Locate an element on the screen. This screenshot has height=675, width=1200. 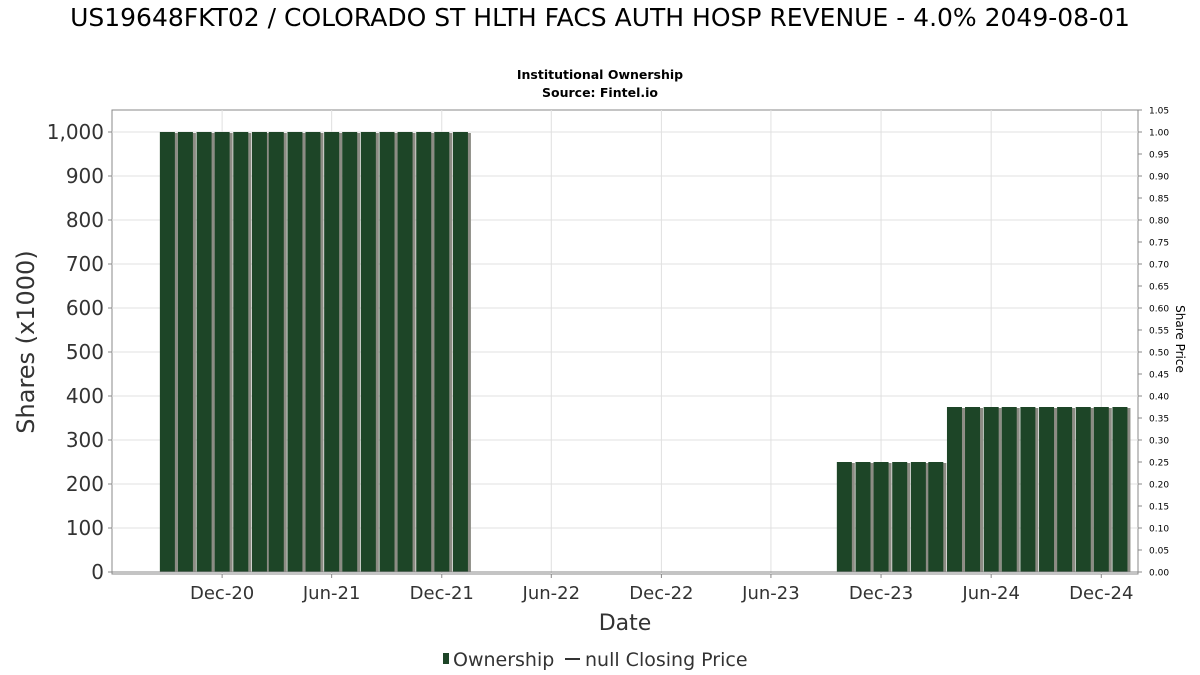
x-tick-label: Jun-24 is located at coordinates (990, 593).